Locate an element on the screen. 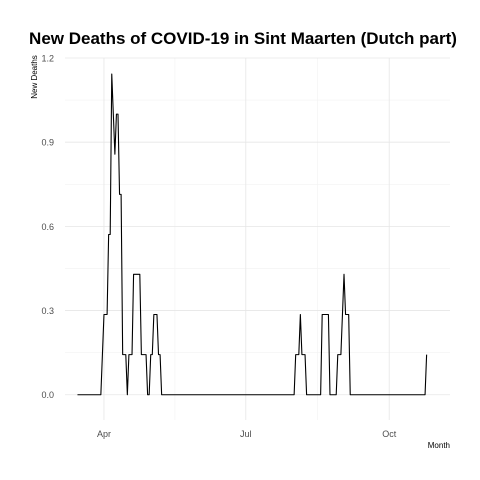 The image size is (480, 480). x-axis-label: Month is located at coordinates (439, 445).